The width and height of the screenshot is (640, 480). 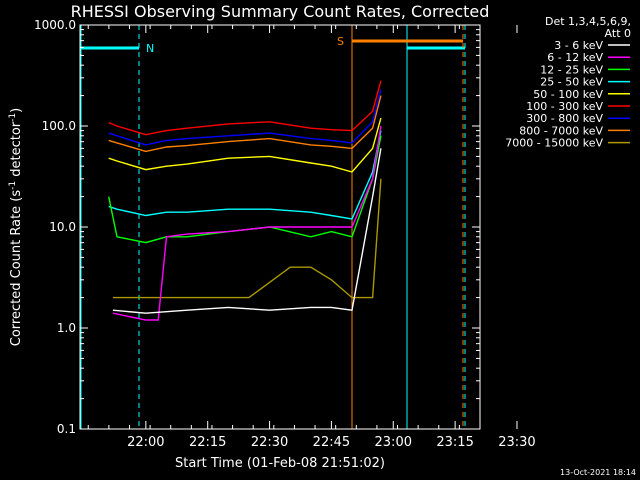 What do you see at coordinates (571, 69) in the screenshot?
I see `legend-label: 12 - 25 keV` at bounding box center [571, 69].